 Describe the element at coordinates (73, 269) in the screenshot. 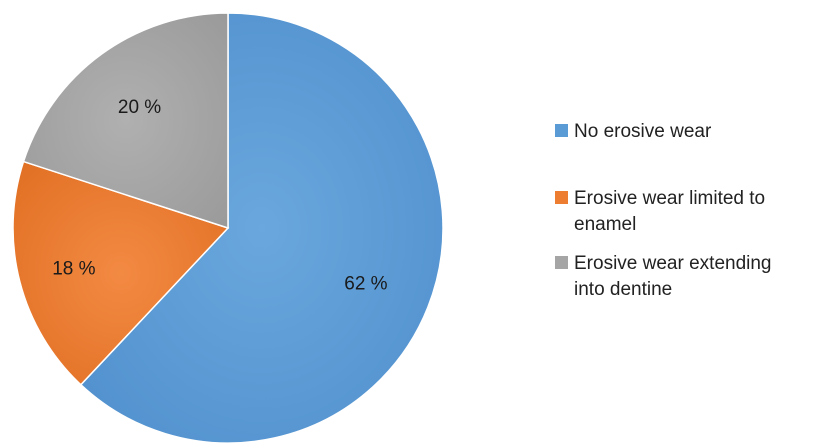

I see `data-label-erosive-wear-limited-to-enamel: 18 %` at that location.